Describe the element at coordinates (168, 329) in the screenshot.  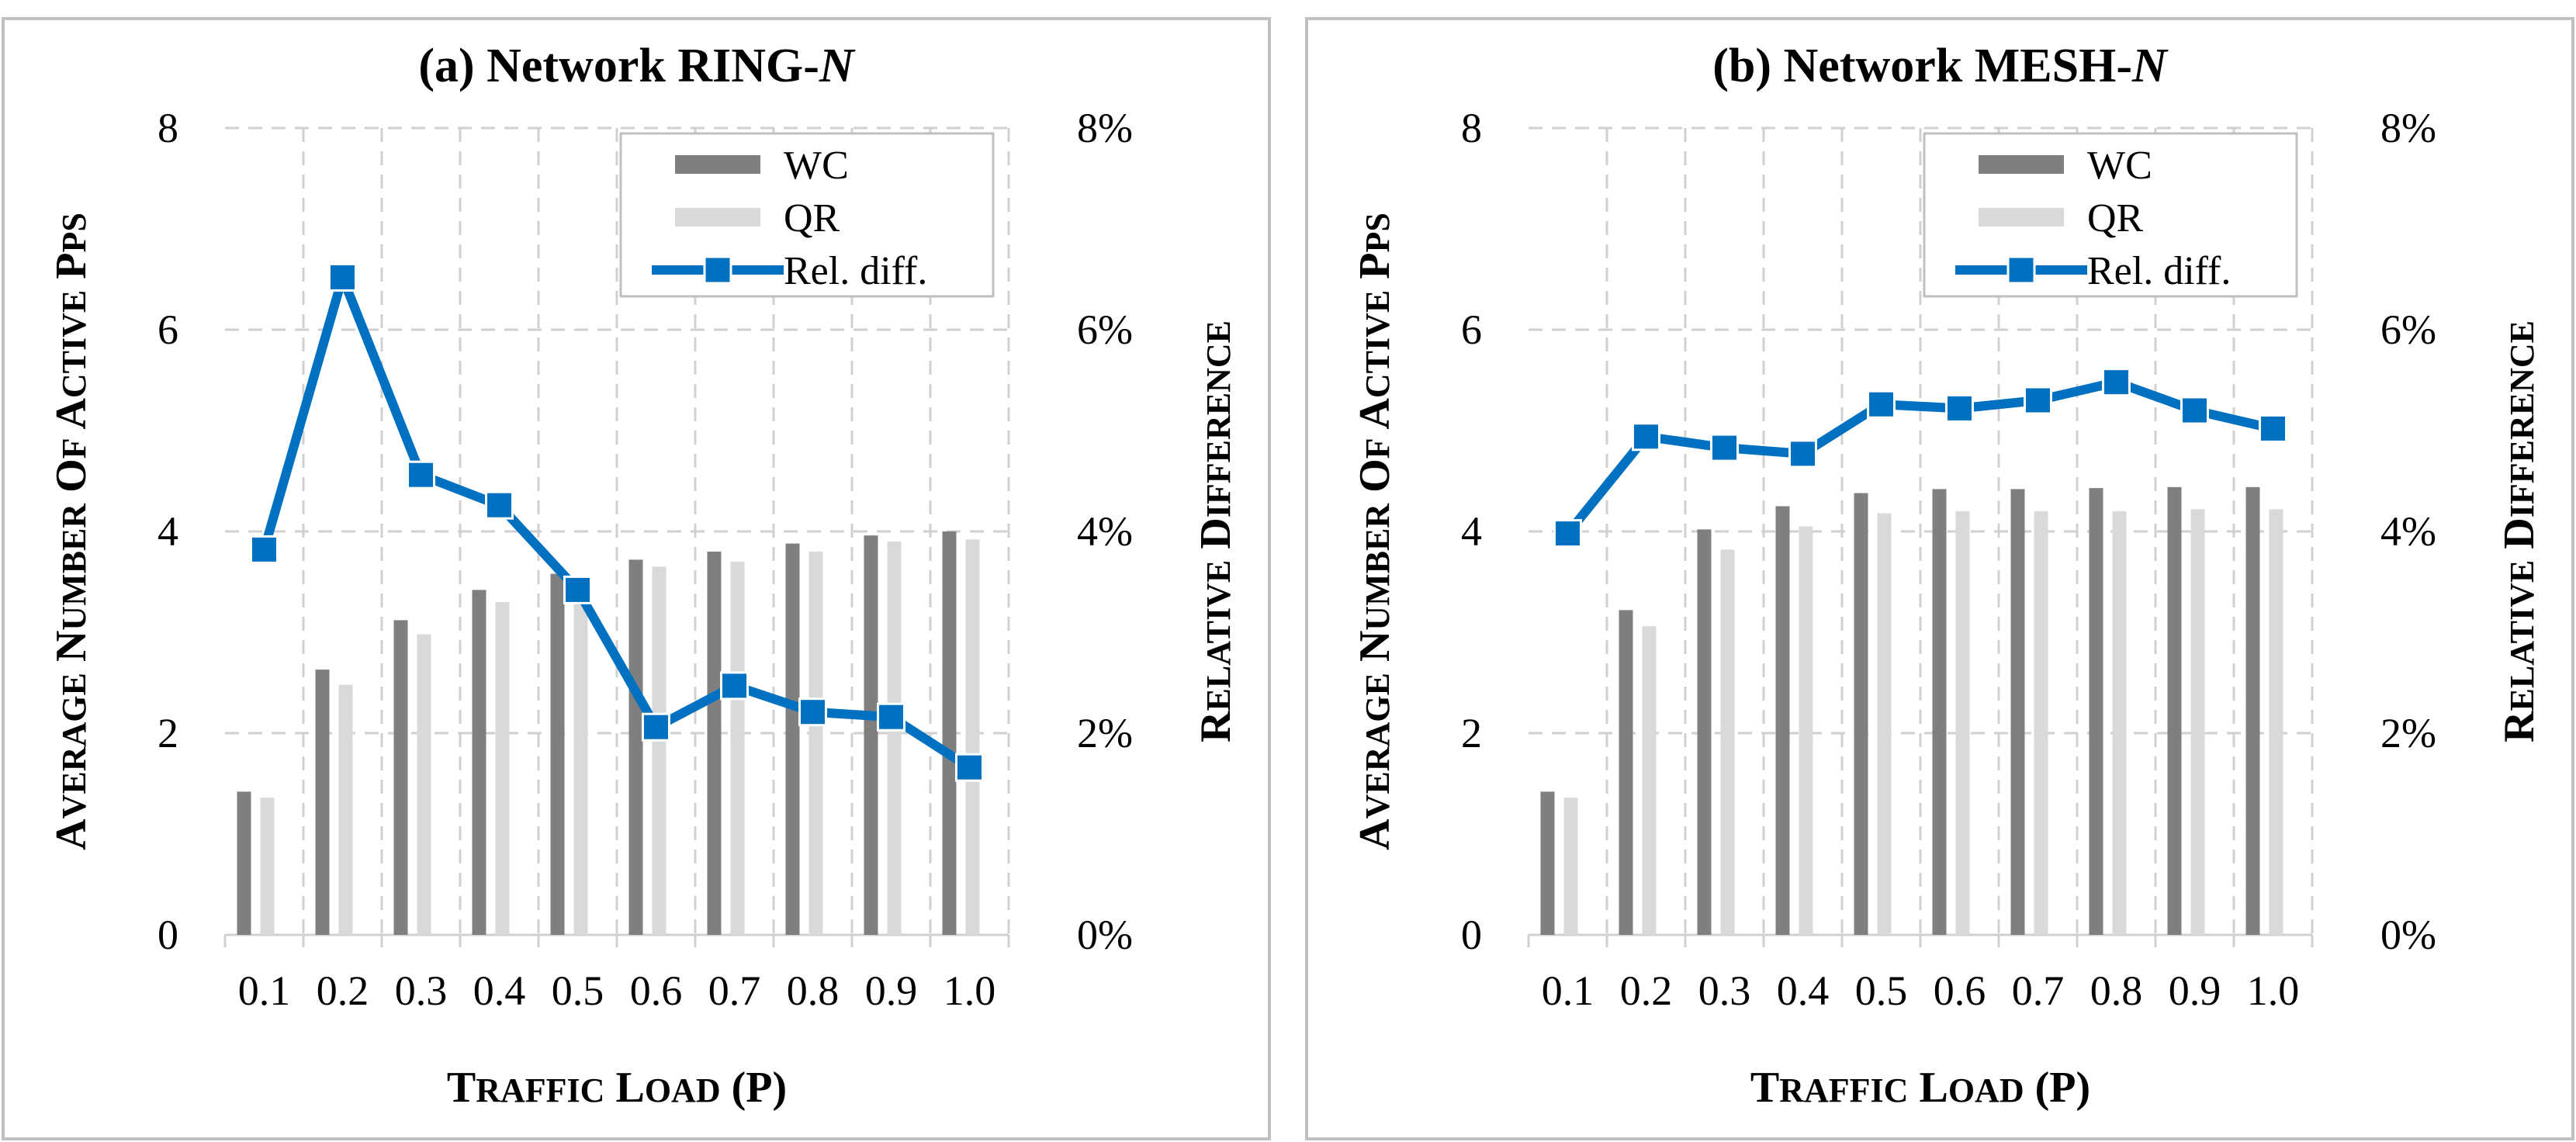
I see `y-tick-label: 6` at that location.